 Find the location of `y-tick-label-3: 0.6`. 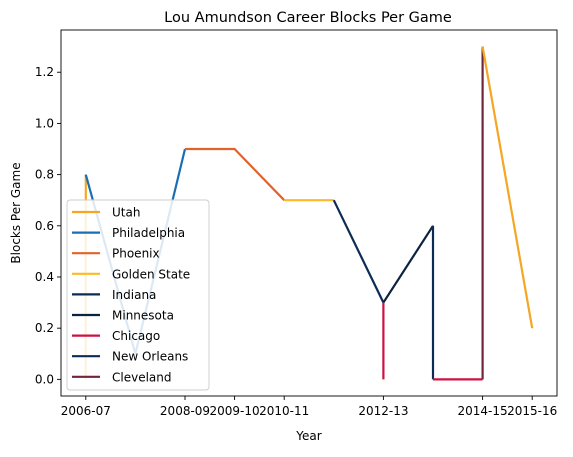

y-tick-label-3: 0.6 is located at coordinates (44, 226).